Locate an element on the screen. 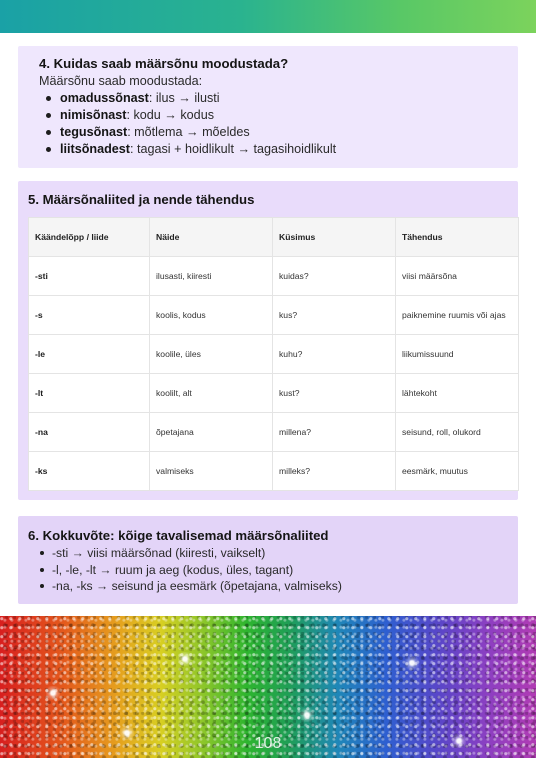  table-cell: eesmärk, muutus is located at coordinates (457, 471).